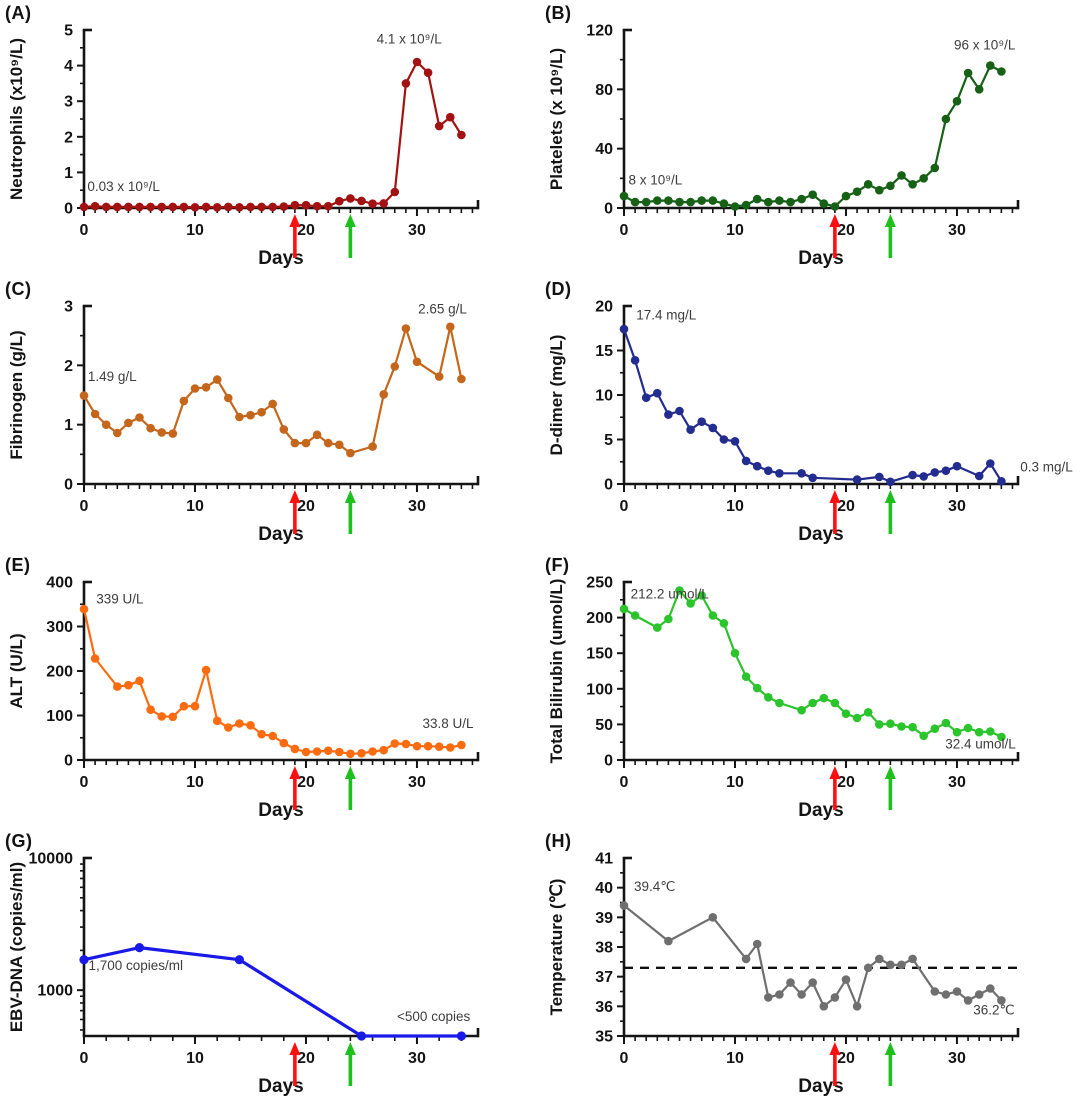 The width and height of the screenshot is (1080, 1105). I want to click on annotation: 33.8 U/L, so click(449, 723).